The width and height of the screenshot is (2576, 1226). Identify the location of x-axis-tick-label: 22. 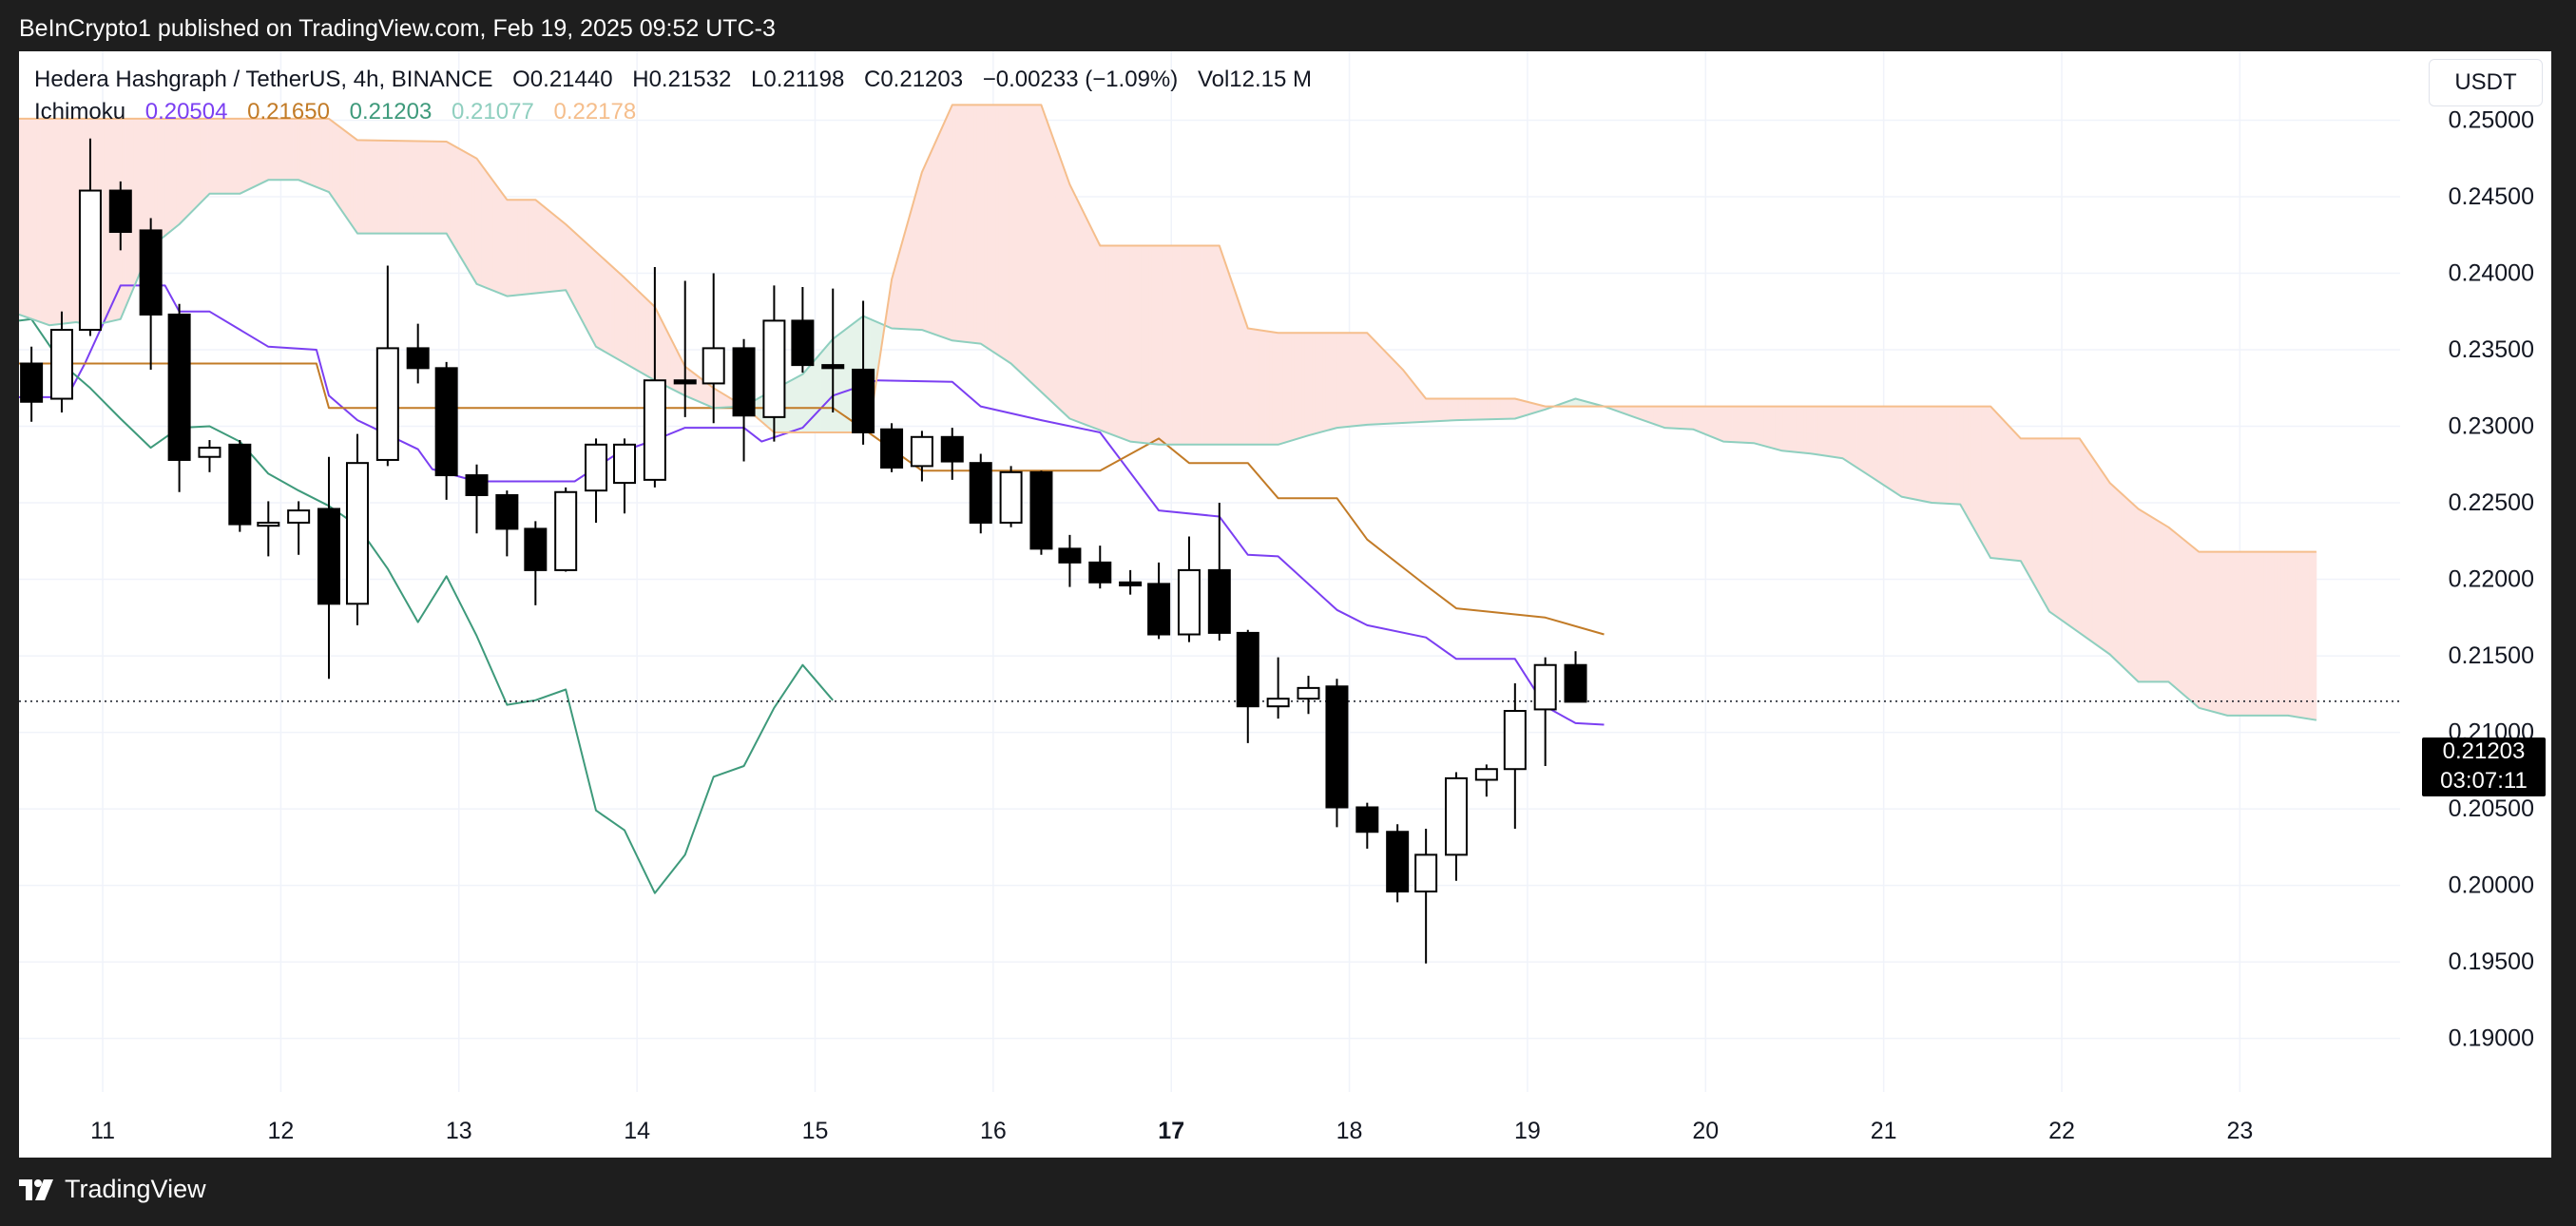
(2061, 1131).